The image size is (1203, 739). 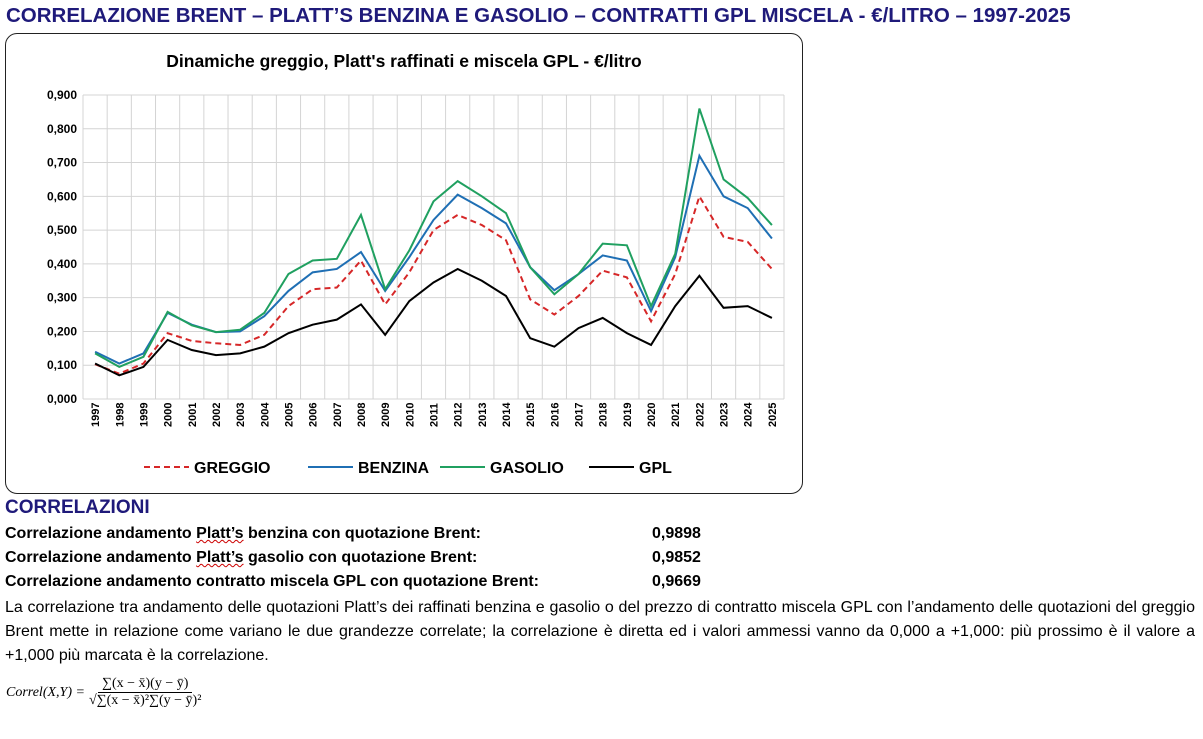 What do you see at coordinates (232, 468) in the screenshot?
I see `legend-label: GREGGIO` at bounding box center [232, 468].